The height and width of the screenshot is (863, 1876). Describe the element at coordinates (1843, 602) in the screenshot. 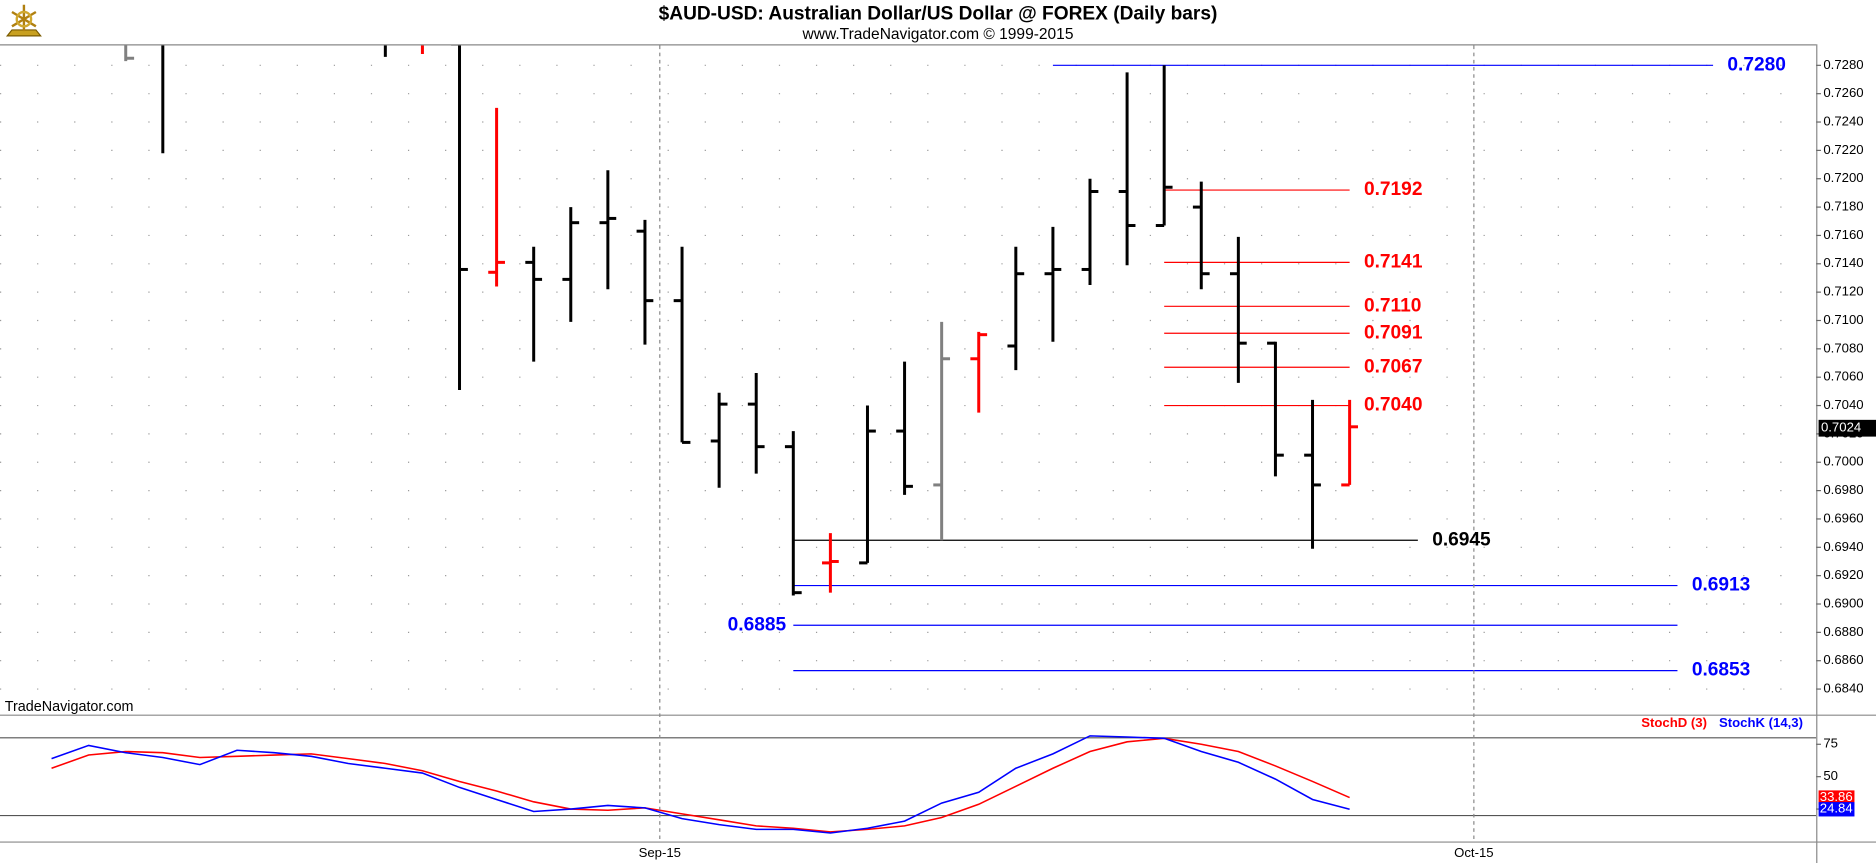

I see `y-tick-label: 0.6900` at that location.